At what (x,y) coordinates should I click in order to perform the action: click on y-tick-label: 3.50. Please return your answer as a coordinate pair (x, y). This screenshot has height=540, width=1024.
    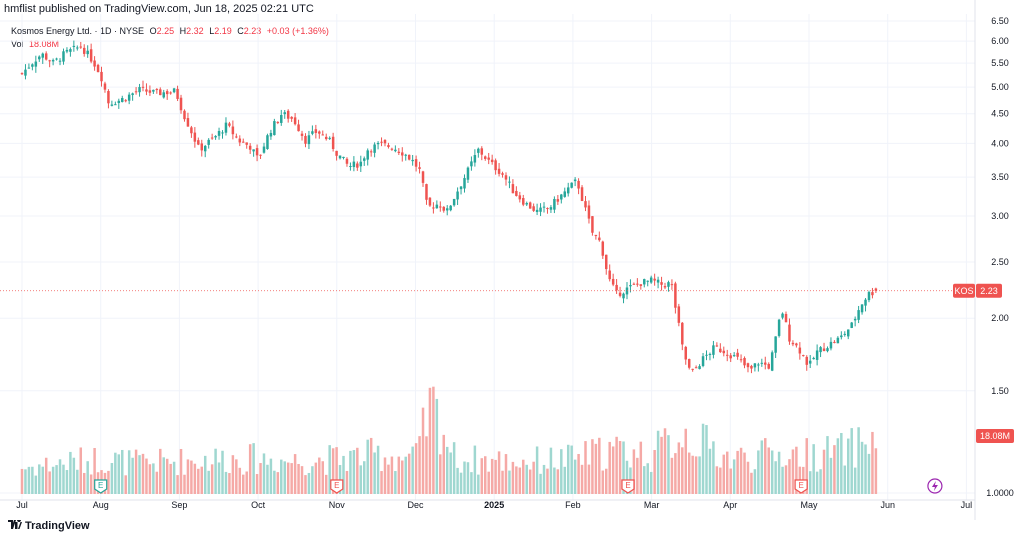
    Looking at the image, I should click on (1000, 177).